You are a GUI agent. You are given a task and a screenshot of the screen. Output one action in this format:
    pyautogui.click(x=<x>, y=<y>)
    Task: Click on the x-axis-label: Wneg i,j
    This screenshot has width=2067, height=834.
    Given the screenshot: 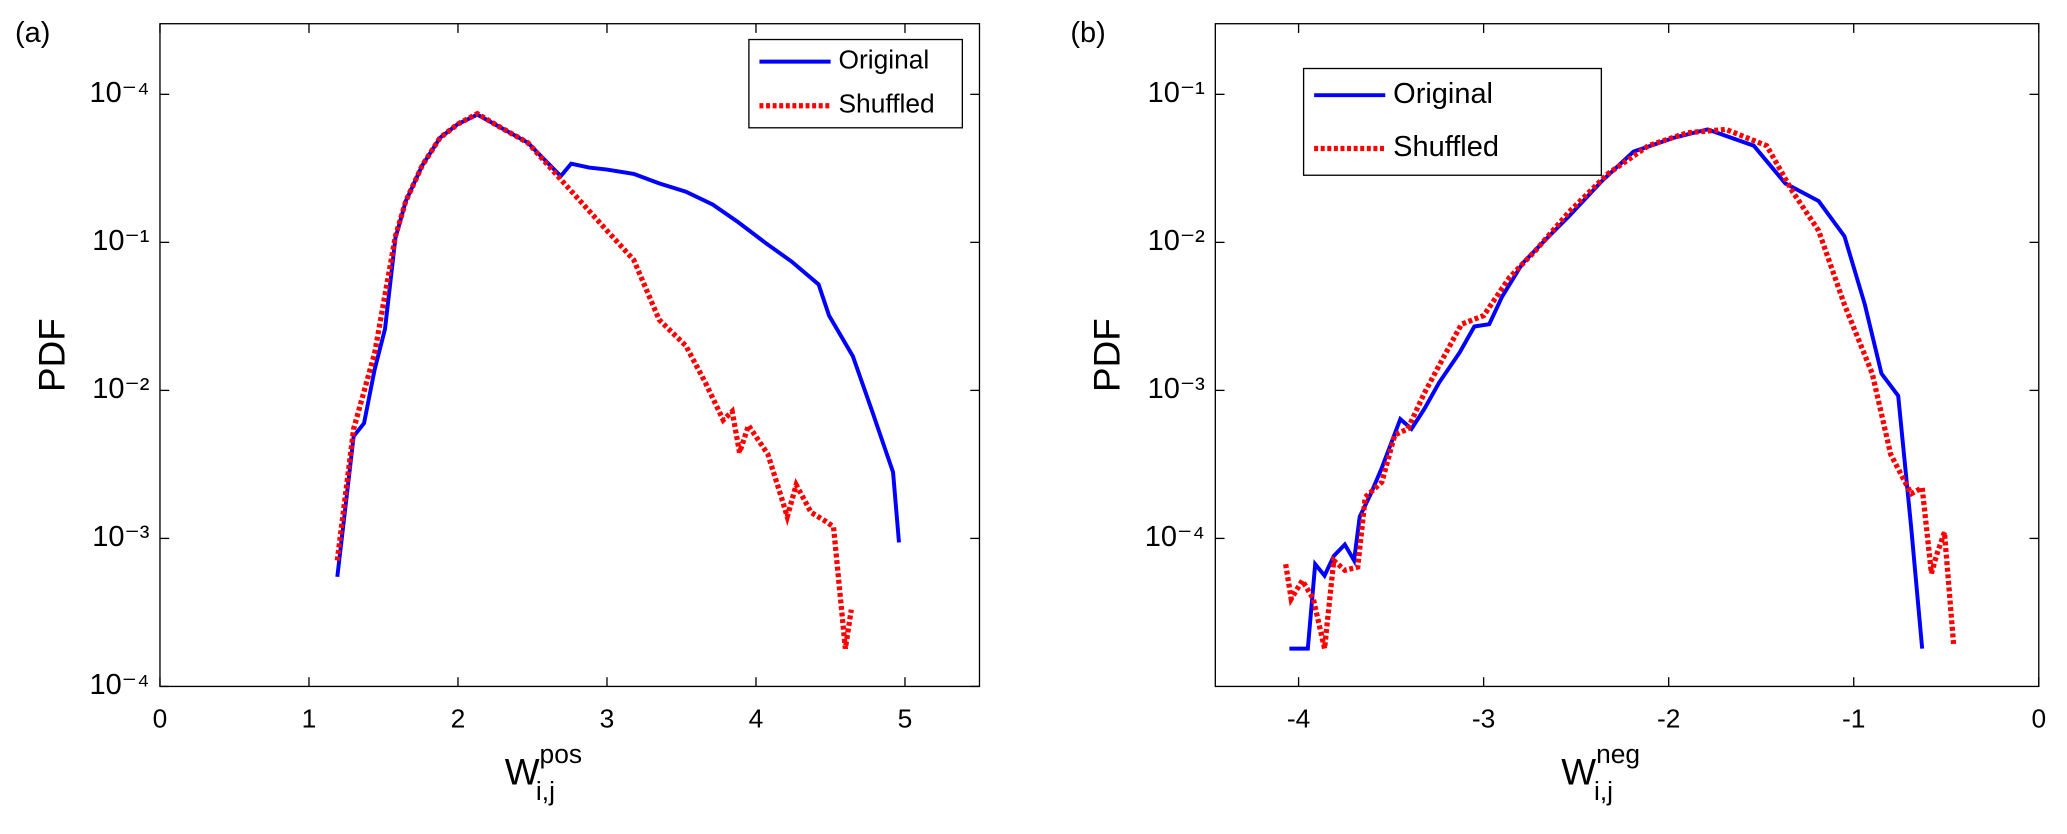 What is the action you would take?
    pyautogui.click(x=1600, y=772)
    